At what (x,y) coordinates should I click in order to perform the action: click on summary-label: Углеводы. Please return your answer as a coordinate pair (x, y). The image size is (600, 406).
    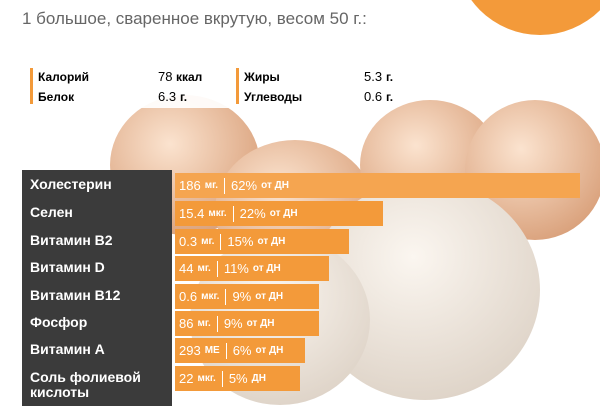
    Looking at the image, I should click on (273, 97).